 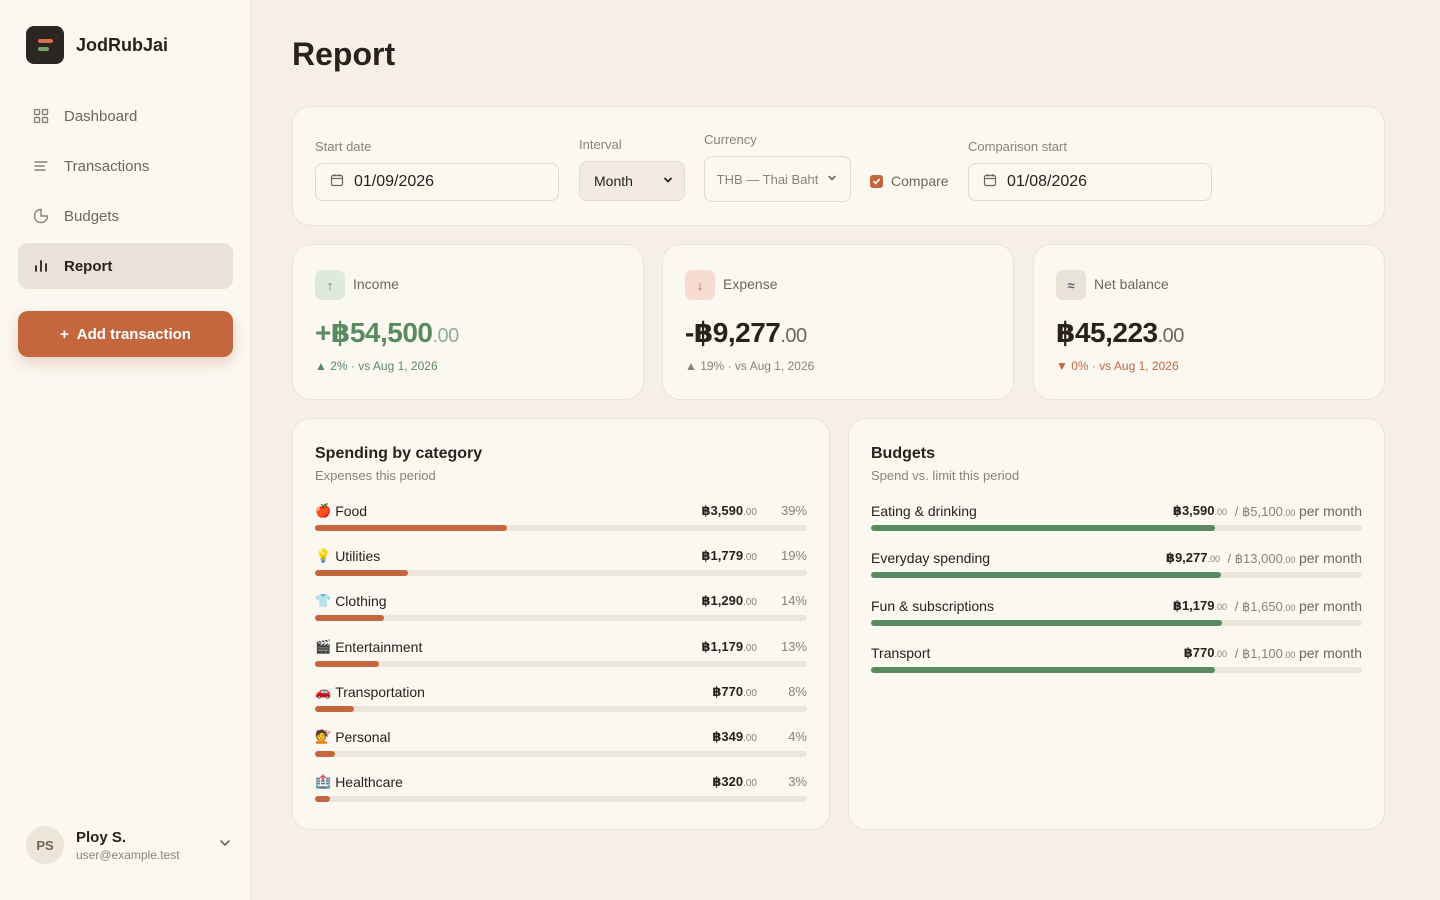 I want to click on sidebar-item-report: Report, so click(x=125, y=266).